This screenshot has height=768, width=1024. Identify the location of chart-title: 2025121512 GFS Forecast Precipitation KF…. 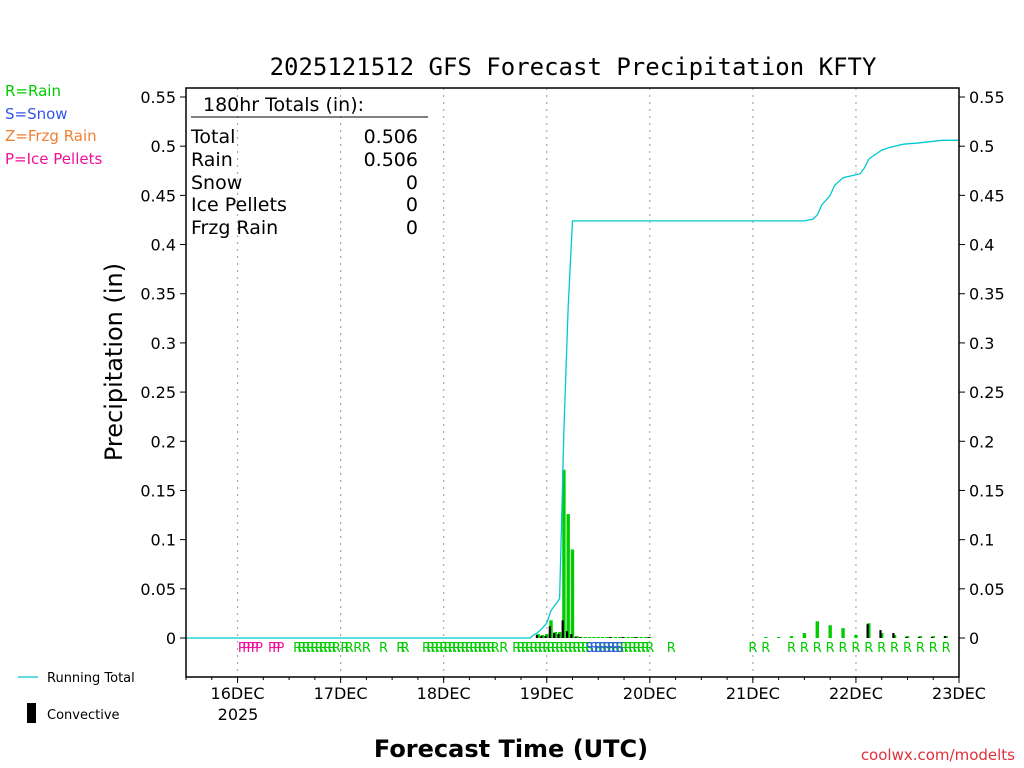
(573, 67).